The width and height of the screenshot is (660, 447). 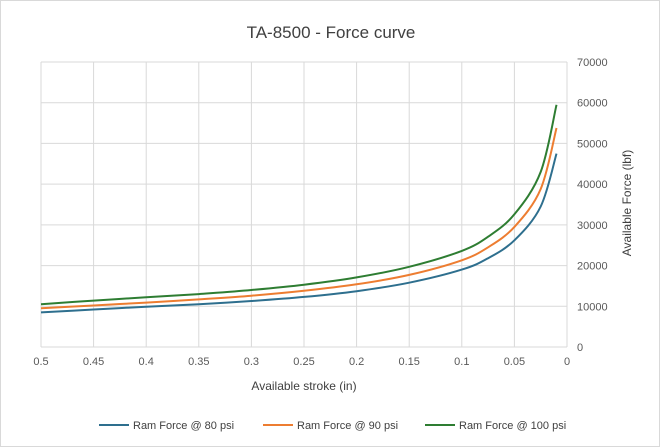 What do you see at coordinates (514, 362) in the screenshot?
I see `x-tick-label: 0.05` at bounding box center [514, 362].